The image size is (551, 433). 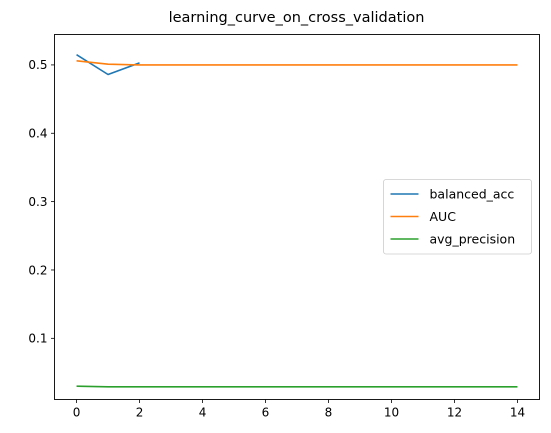 What do you see at coordinates (297, 386) in the screenshot?
I see `series-line-avg-precision` at bounding box center [297, 386].